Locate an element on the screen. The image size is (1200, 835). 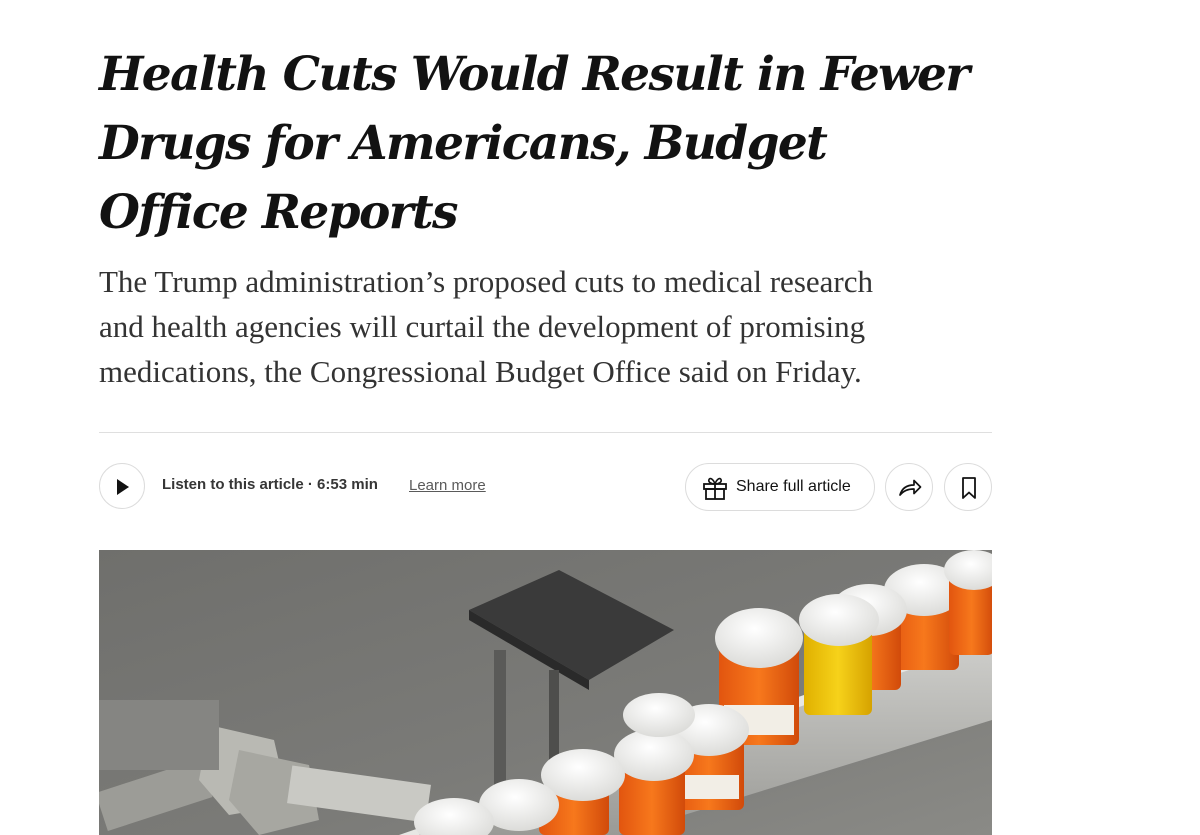
play-icon is located at coordinates (123, 487).